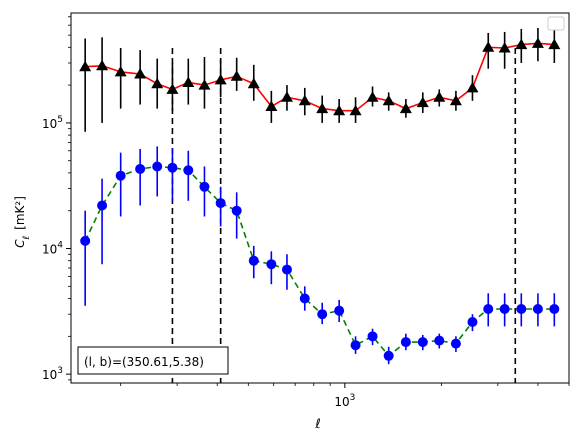 This screenshot has width=580, height=441. I want to click on x-tick-label: 103, so click(344, 401).